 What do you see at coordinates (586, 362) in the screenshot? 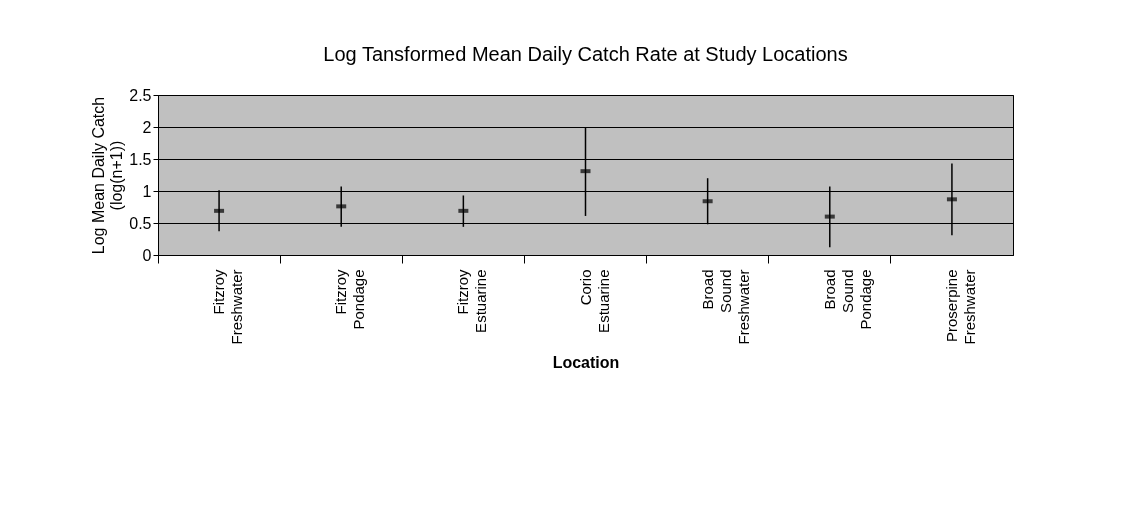
I see `x-axis-title: Location` at bounding box center [586, 362].